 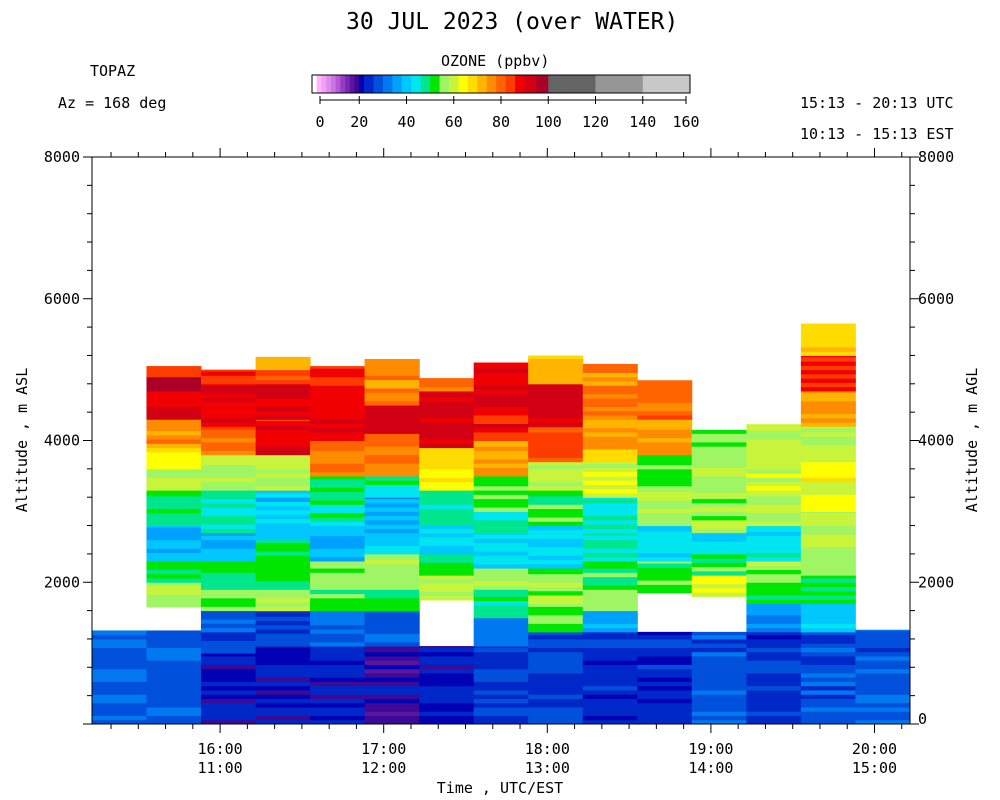 What do you see at coordinates (874, 749) in the screenshot?
I see `x-tick-label-utc: 20:00` at bounding box center [874, 749].